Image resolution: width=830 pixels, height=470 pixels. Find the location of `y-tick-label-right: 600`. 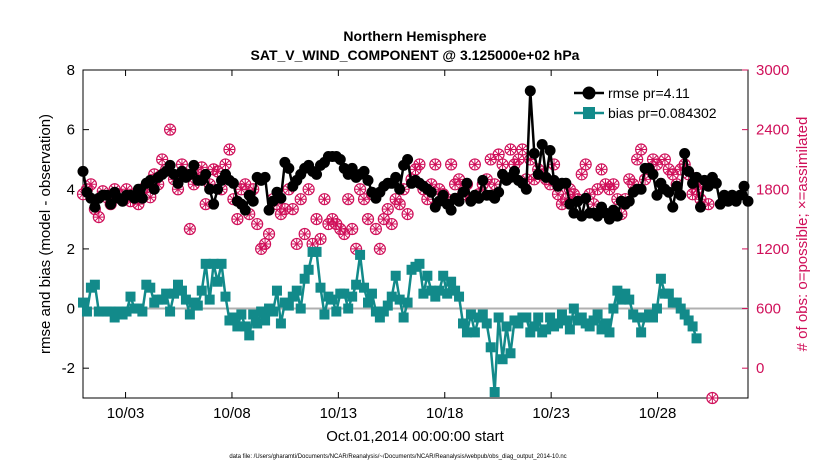

y-tick-label-right: 600 is located at coordinates (768, 309).